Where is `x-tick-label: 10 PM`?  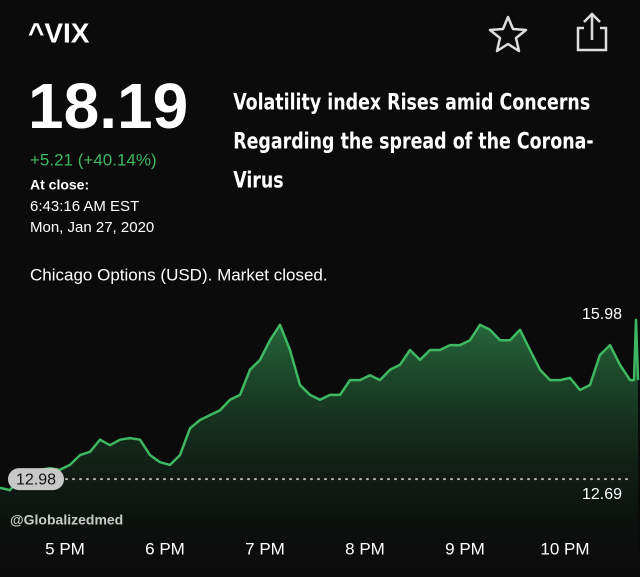
x-tick-label: 10 PM is located at coordinates (564, 548).